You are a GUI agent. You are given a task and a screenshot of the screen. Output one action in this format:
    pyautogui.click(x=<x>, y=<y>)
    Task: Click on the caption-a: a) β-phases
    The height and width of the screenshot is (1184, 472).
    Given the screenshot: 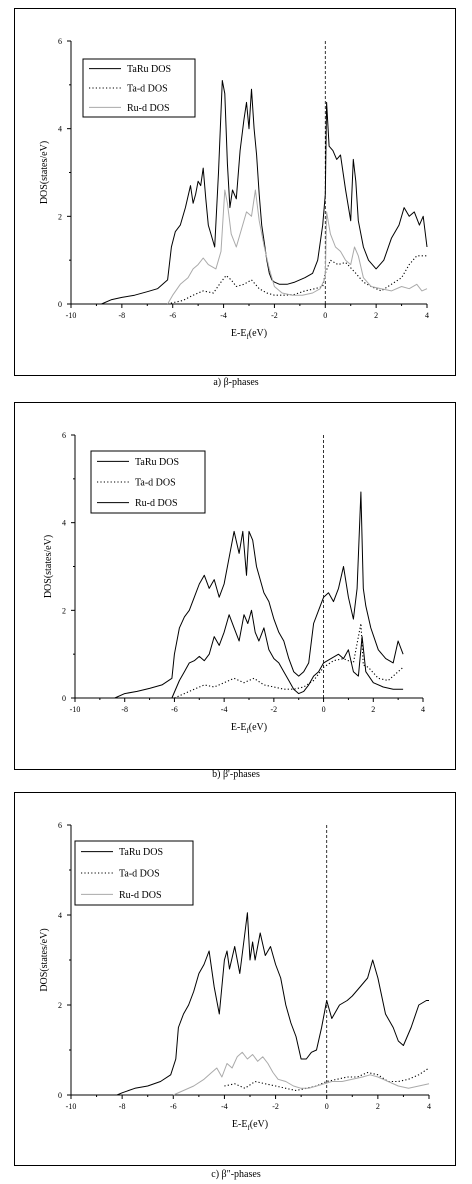 What is the action you would take?
    pyautogui.click(x=236, y=382)
    